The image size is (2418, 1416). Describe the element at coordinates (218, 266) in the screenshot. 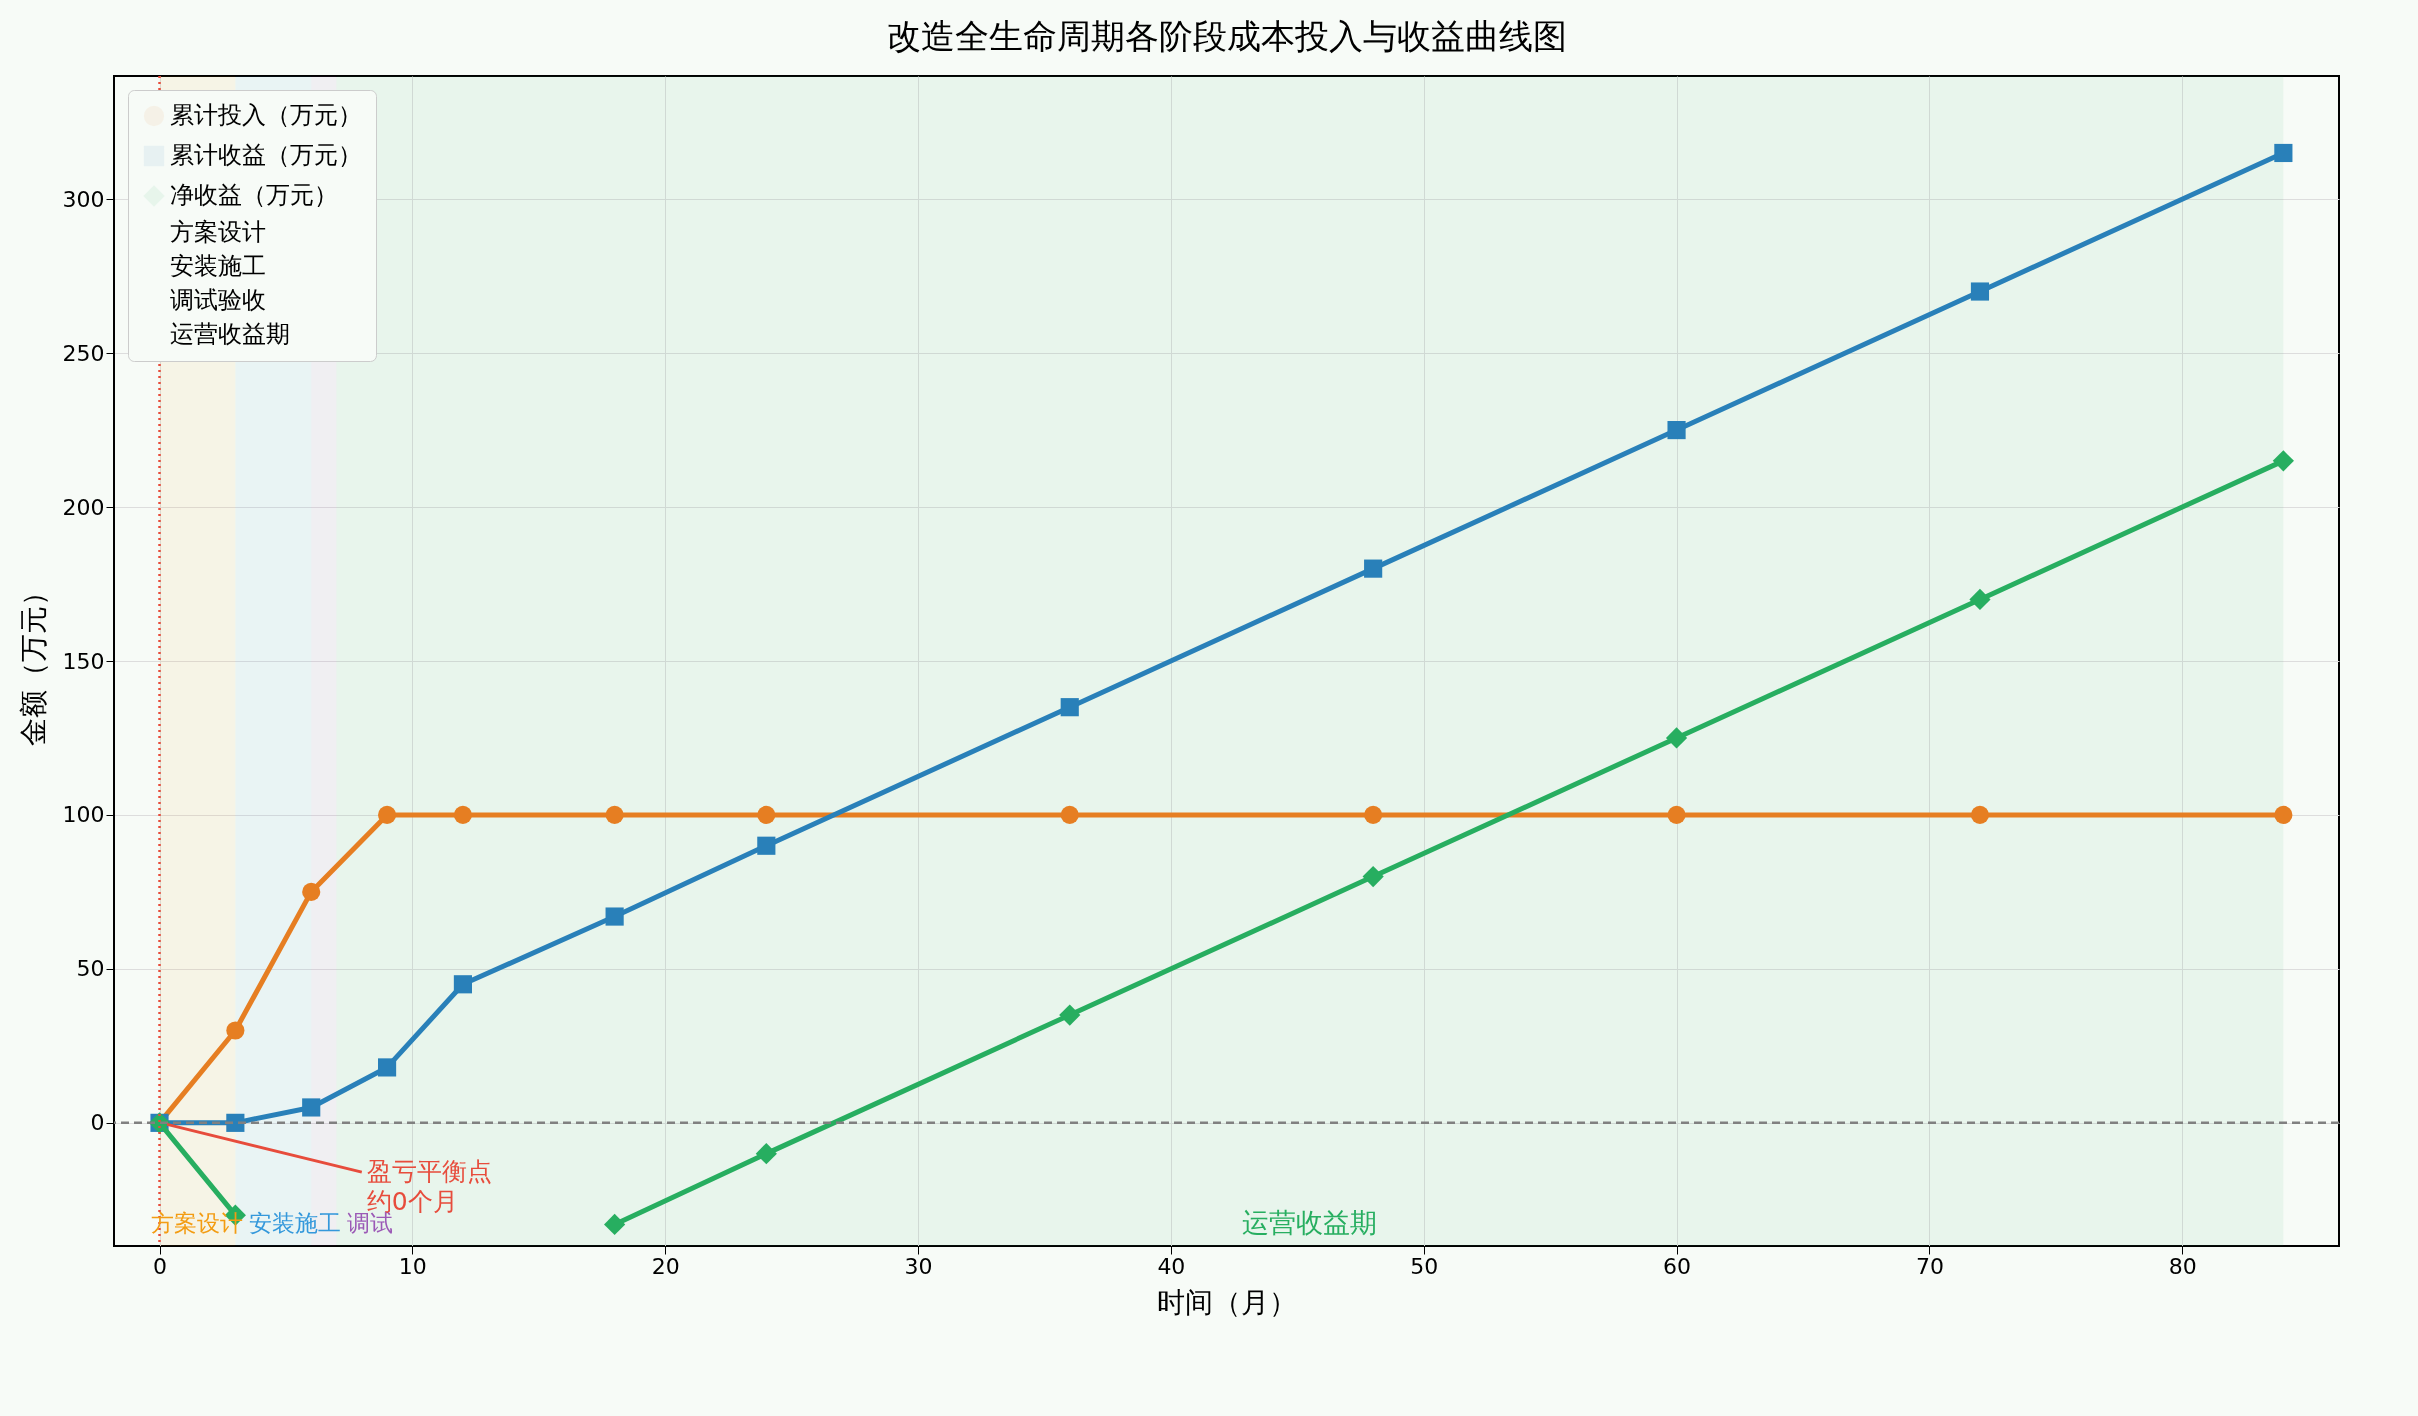

I see `annotation: 安装施工` at that location.